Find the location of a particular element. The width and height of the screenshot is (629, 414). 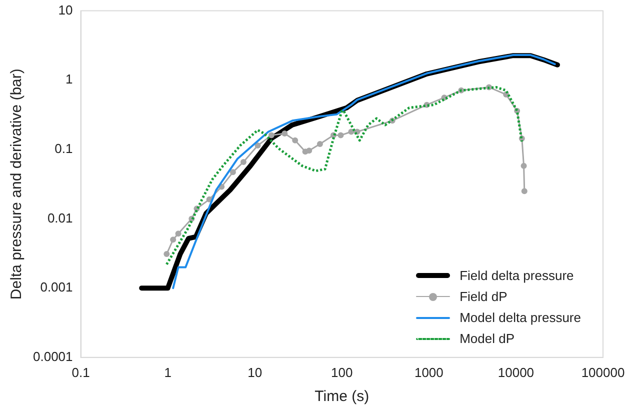

y-tick-label: 0.01 is located at coordinates (60, 218).